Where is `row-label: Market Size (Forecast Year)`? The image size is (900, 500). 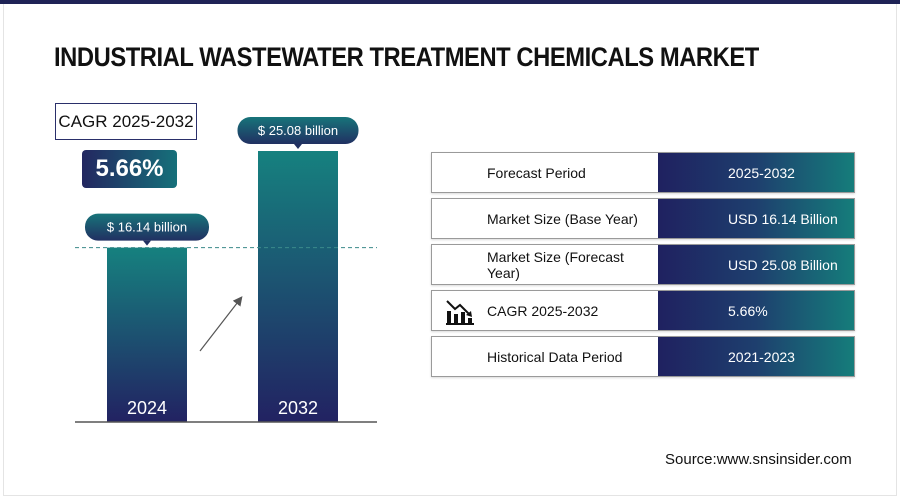
row-label: Market Size (Forecast Year) is located at coordinates (545, 264).